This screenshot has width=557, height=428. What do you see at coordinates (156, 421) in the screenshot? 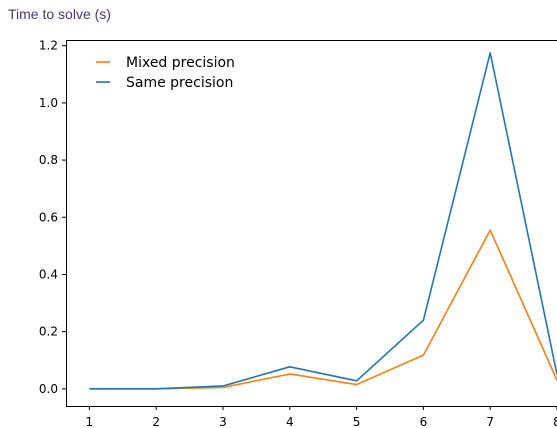
I see `x-tick-label: 2` at bounding box center [156, 421].